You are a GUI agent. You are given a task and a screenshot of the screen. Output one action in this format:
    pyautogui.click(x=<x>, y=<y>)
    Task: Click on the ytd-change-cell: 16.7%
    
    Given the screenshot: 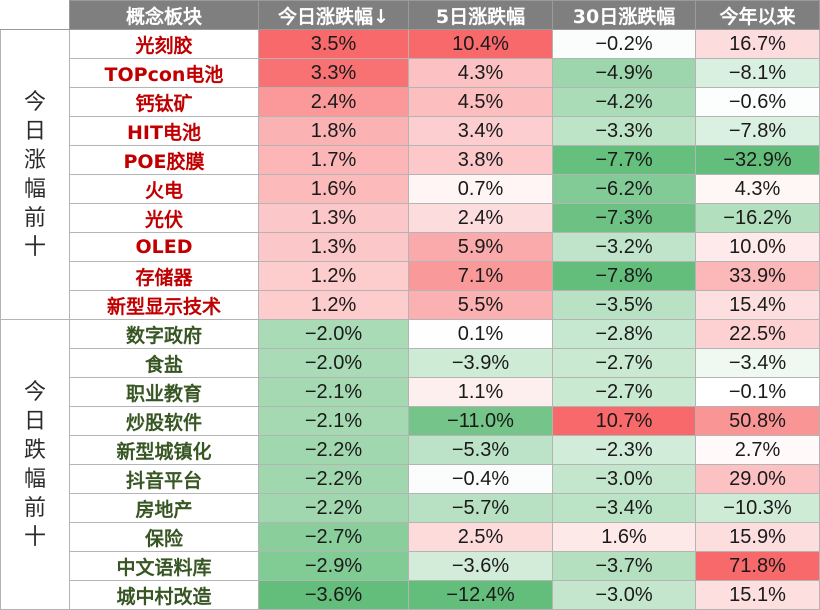 What is the action you would take?
    pyautogui.click(x=757, y=44)
    